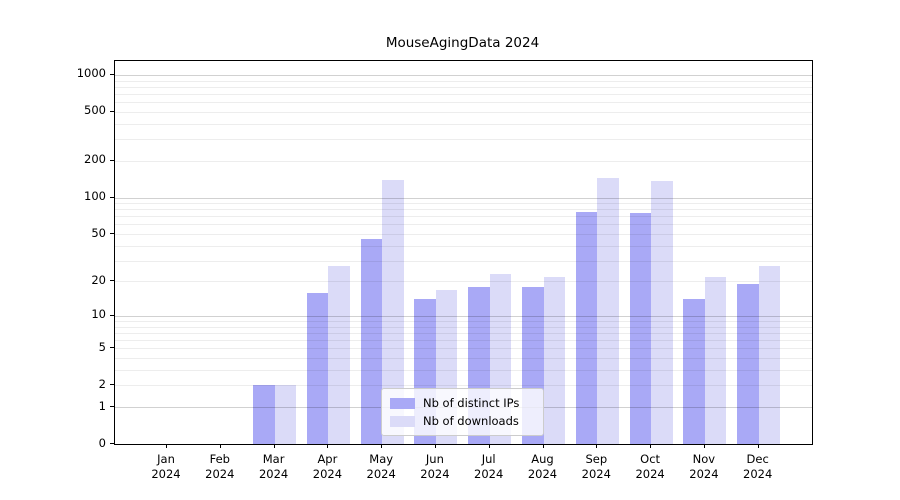  Describe the element at coordinates (715, 360) in the screenshot. I see `bar-downloads-nov` at that location.